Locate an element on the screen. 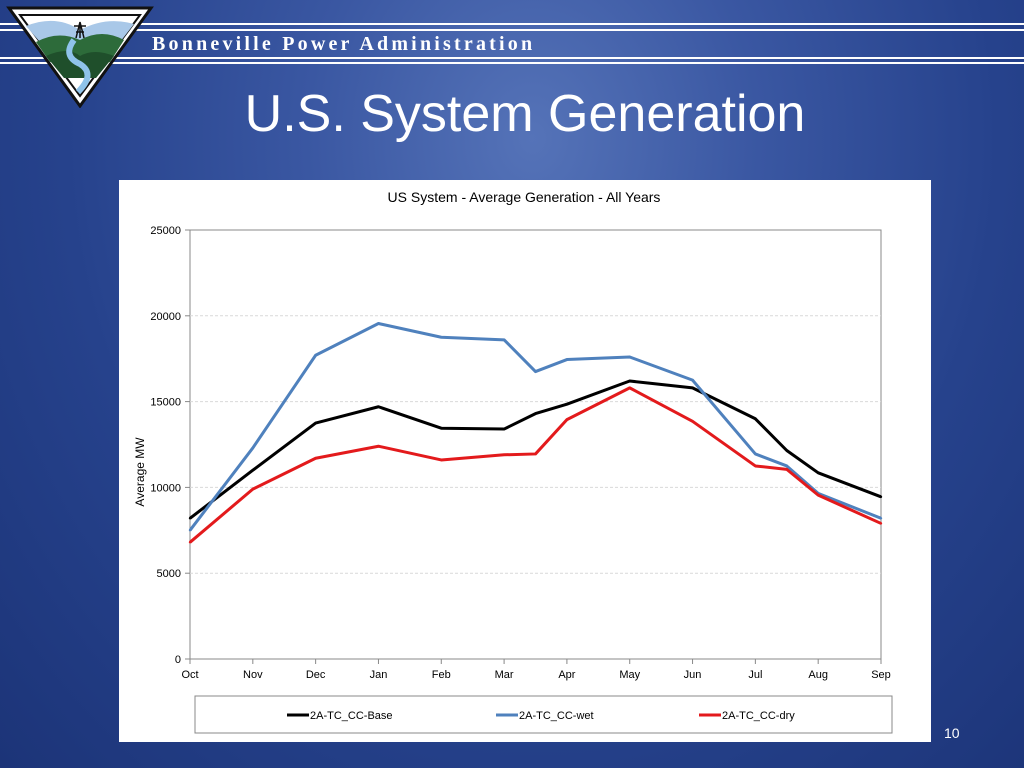 The image size is (1024, 768). header-rule-top is located at coordinates (512, 24).